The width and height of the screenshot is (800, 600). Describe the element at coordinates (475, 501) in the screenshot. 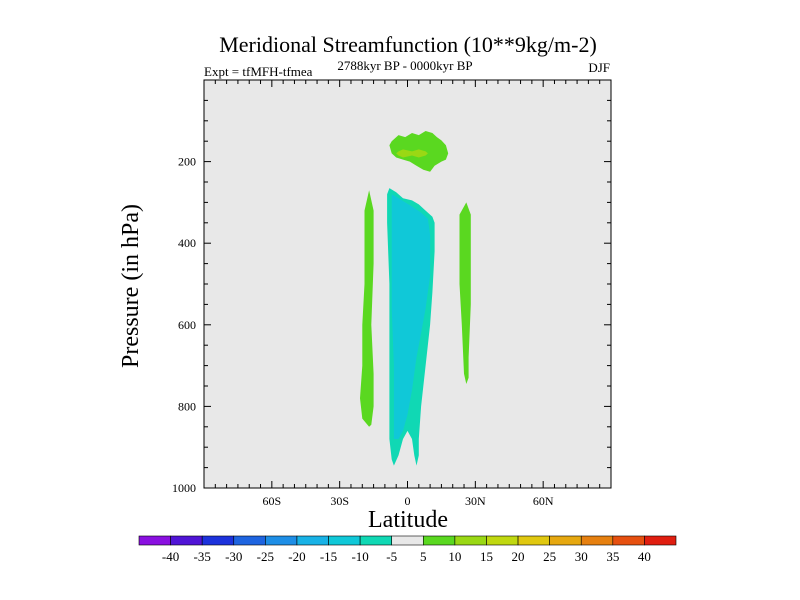

I see `x-tick-label: 30N` at that location.